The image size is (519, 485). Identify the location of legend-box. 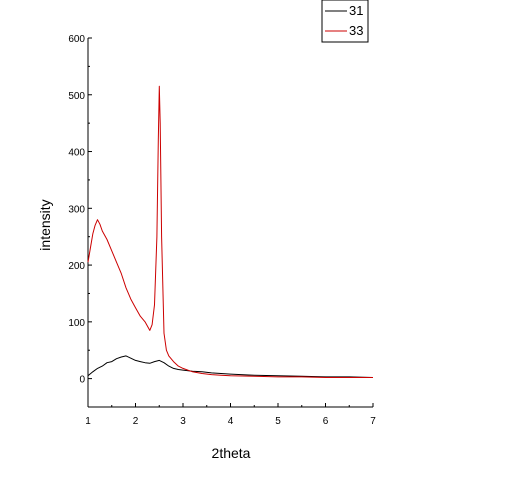
(345, 21).